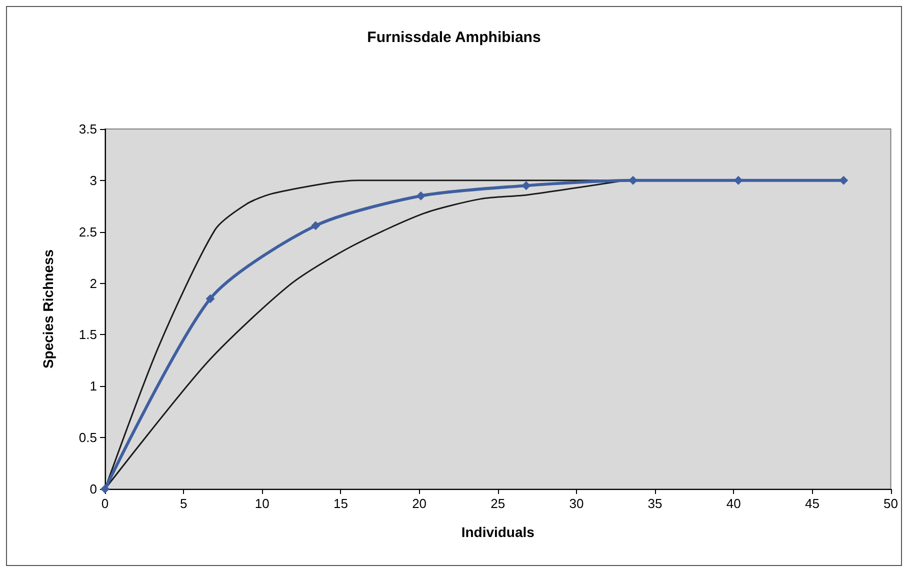 The height and width of the screenshot is (576, 908). I want to click on y-tick-label: 1.5, so click(87, 334).